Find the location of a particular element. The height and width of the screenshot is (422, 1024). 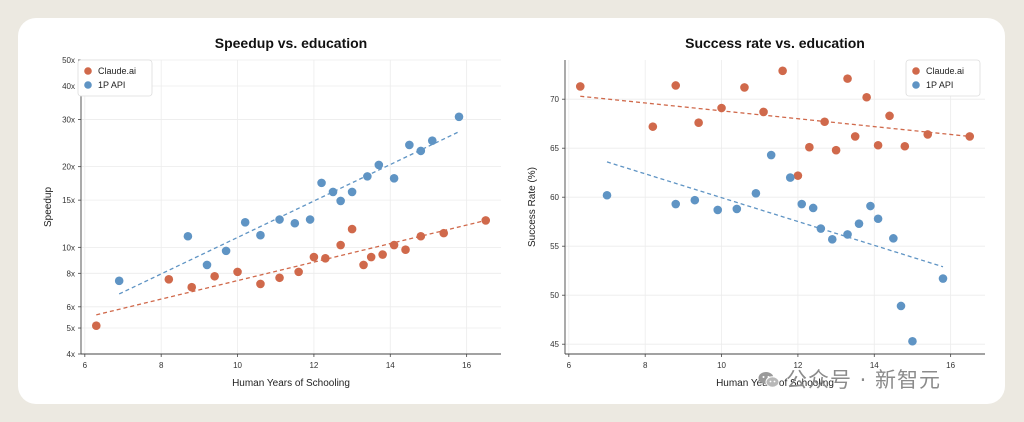

x-tick-label: 16 is located at coordinates (466, 365).